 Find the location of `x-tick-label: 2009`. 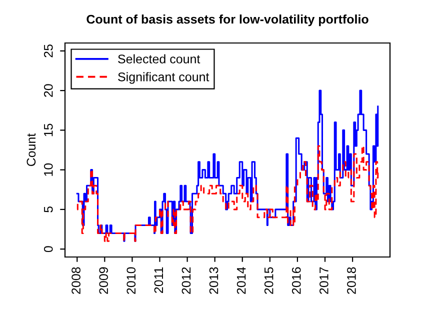

x-tick-label: 2009 is located at coordinates (103, 280).